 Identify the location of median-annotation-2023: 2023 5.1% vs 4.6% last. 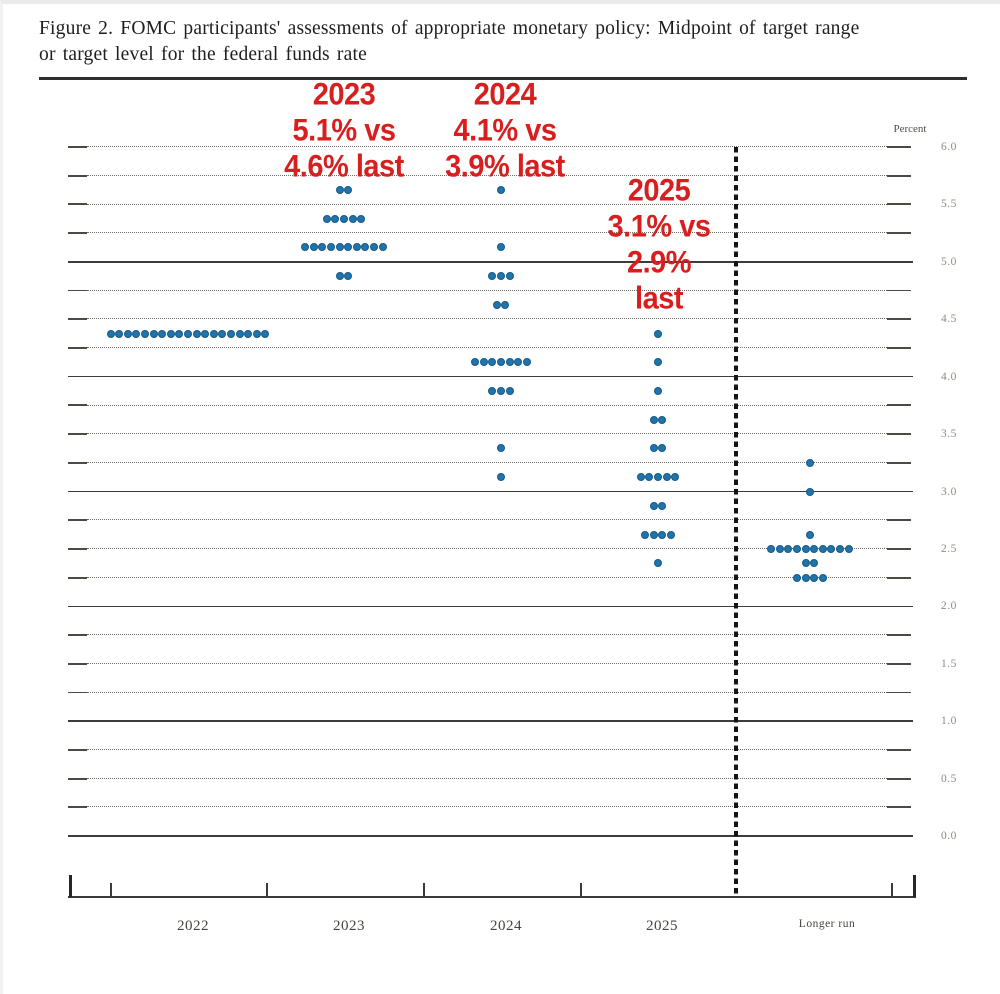
(344, 131).